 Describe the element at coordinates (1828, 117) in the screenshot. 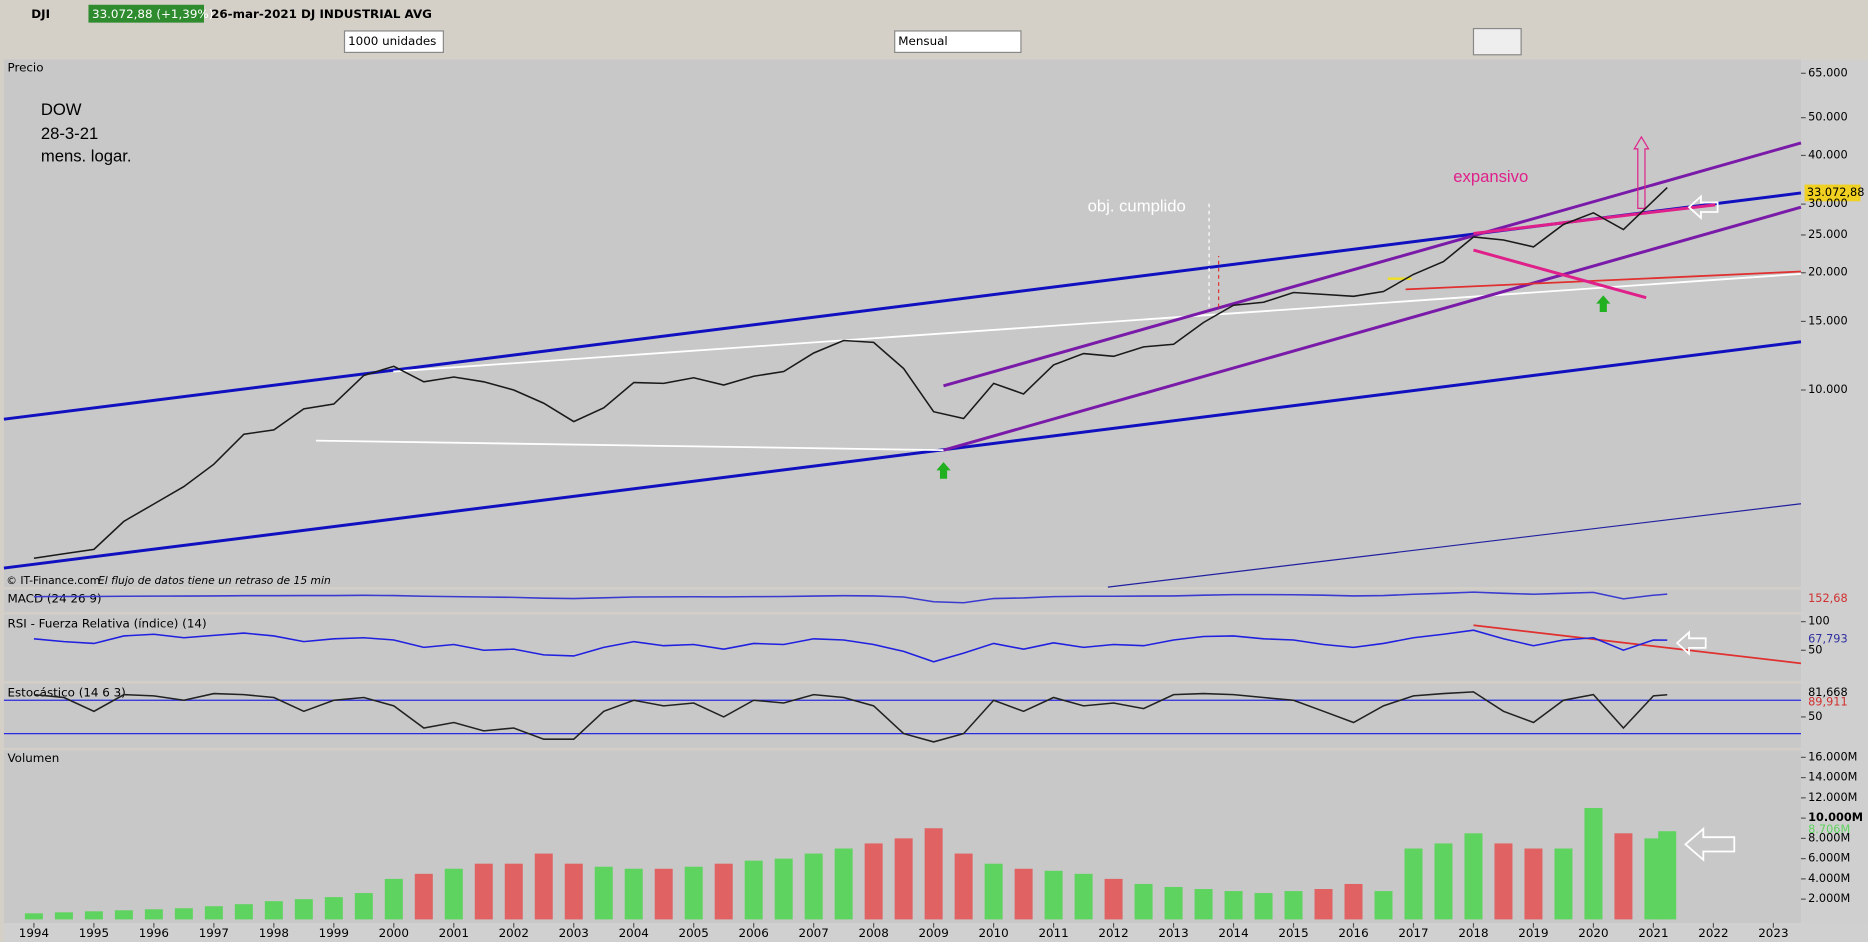

I see `y-tick-label: 50.000` at that location.